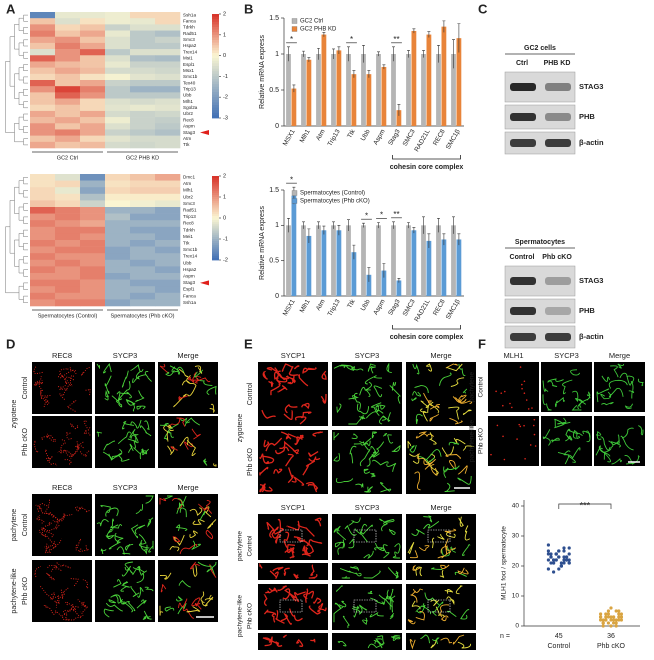 The width and height of the screenshot is (654, 660). Describe the element at coordinates (277, 126) in the screenshot. I see `y-tick-label: 0` at that location.